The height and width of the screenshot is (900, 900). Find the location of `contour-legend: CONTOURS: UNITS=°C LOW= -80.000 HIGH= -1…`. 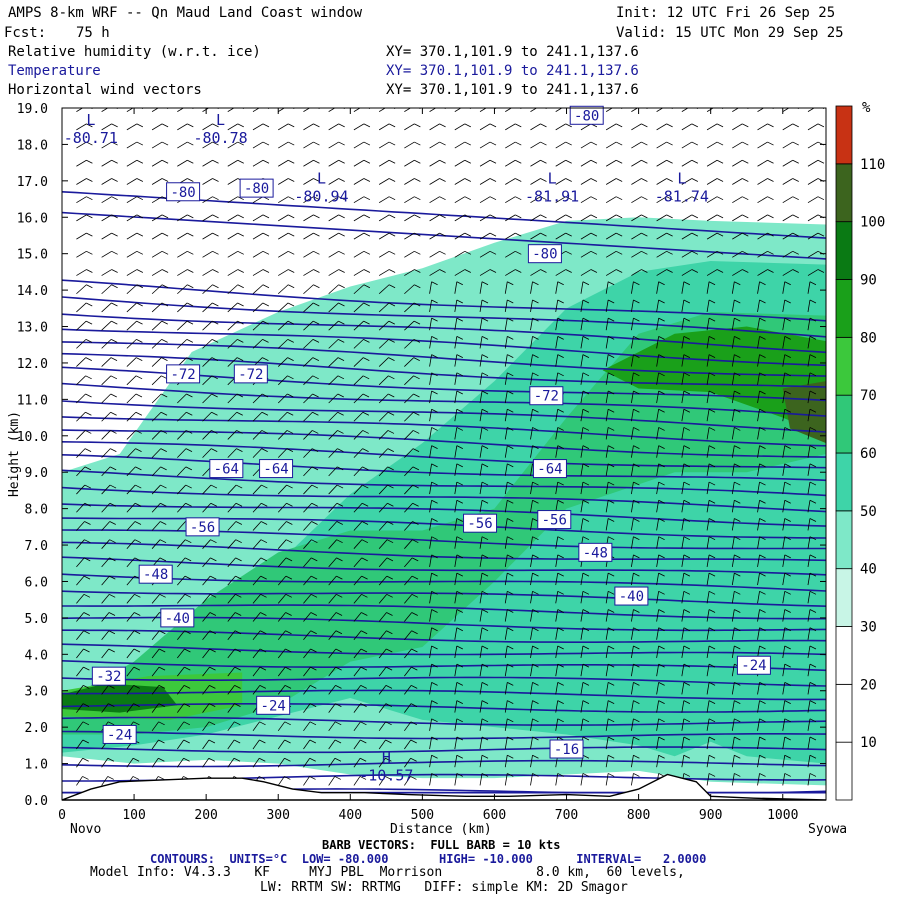

contour-legend: CONTOURS: UNITS=°C LOW= -80.000 HIGH= -1… is located at coordinates (428, 859).